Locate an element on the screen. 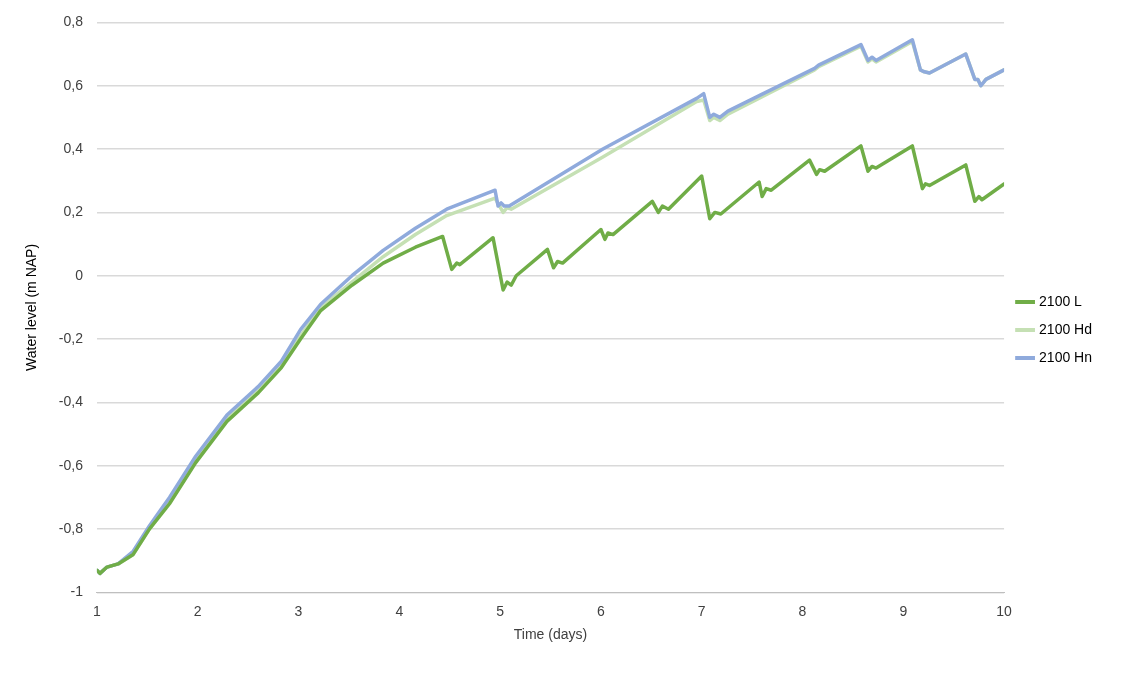  y-tick-label: -1 is located at coordinates (77, 591).